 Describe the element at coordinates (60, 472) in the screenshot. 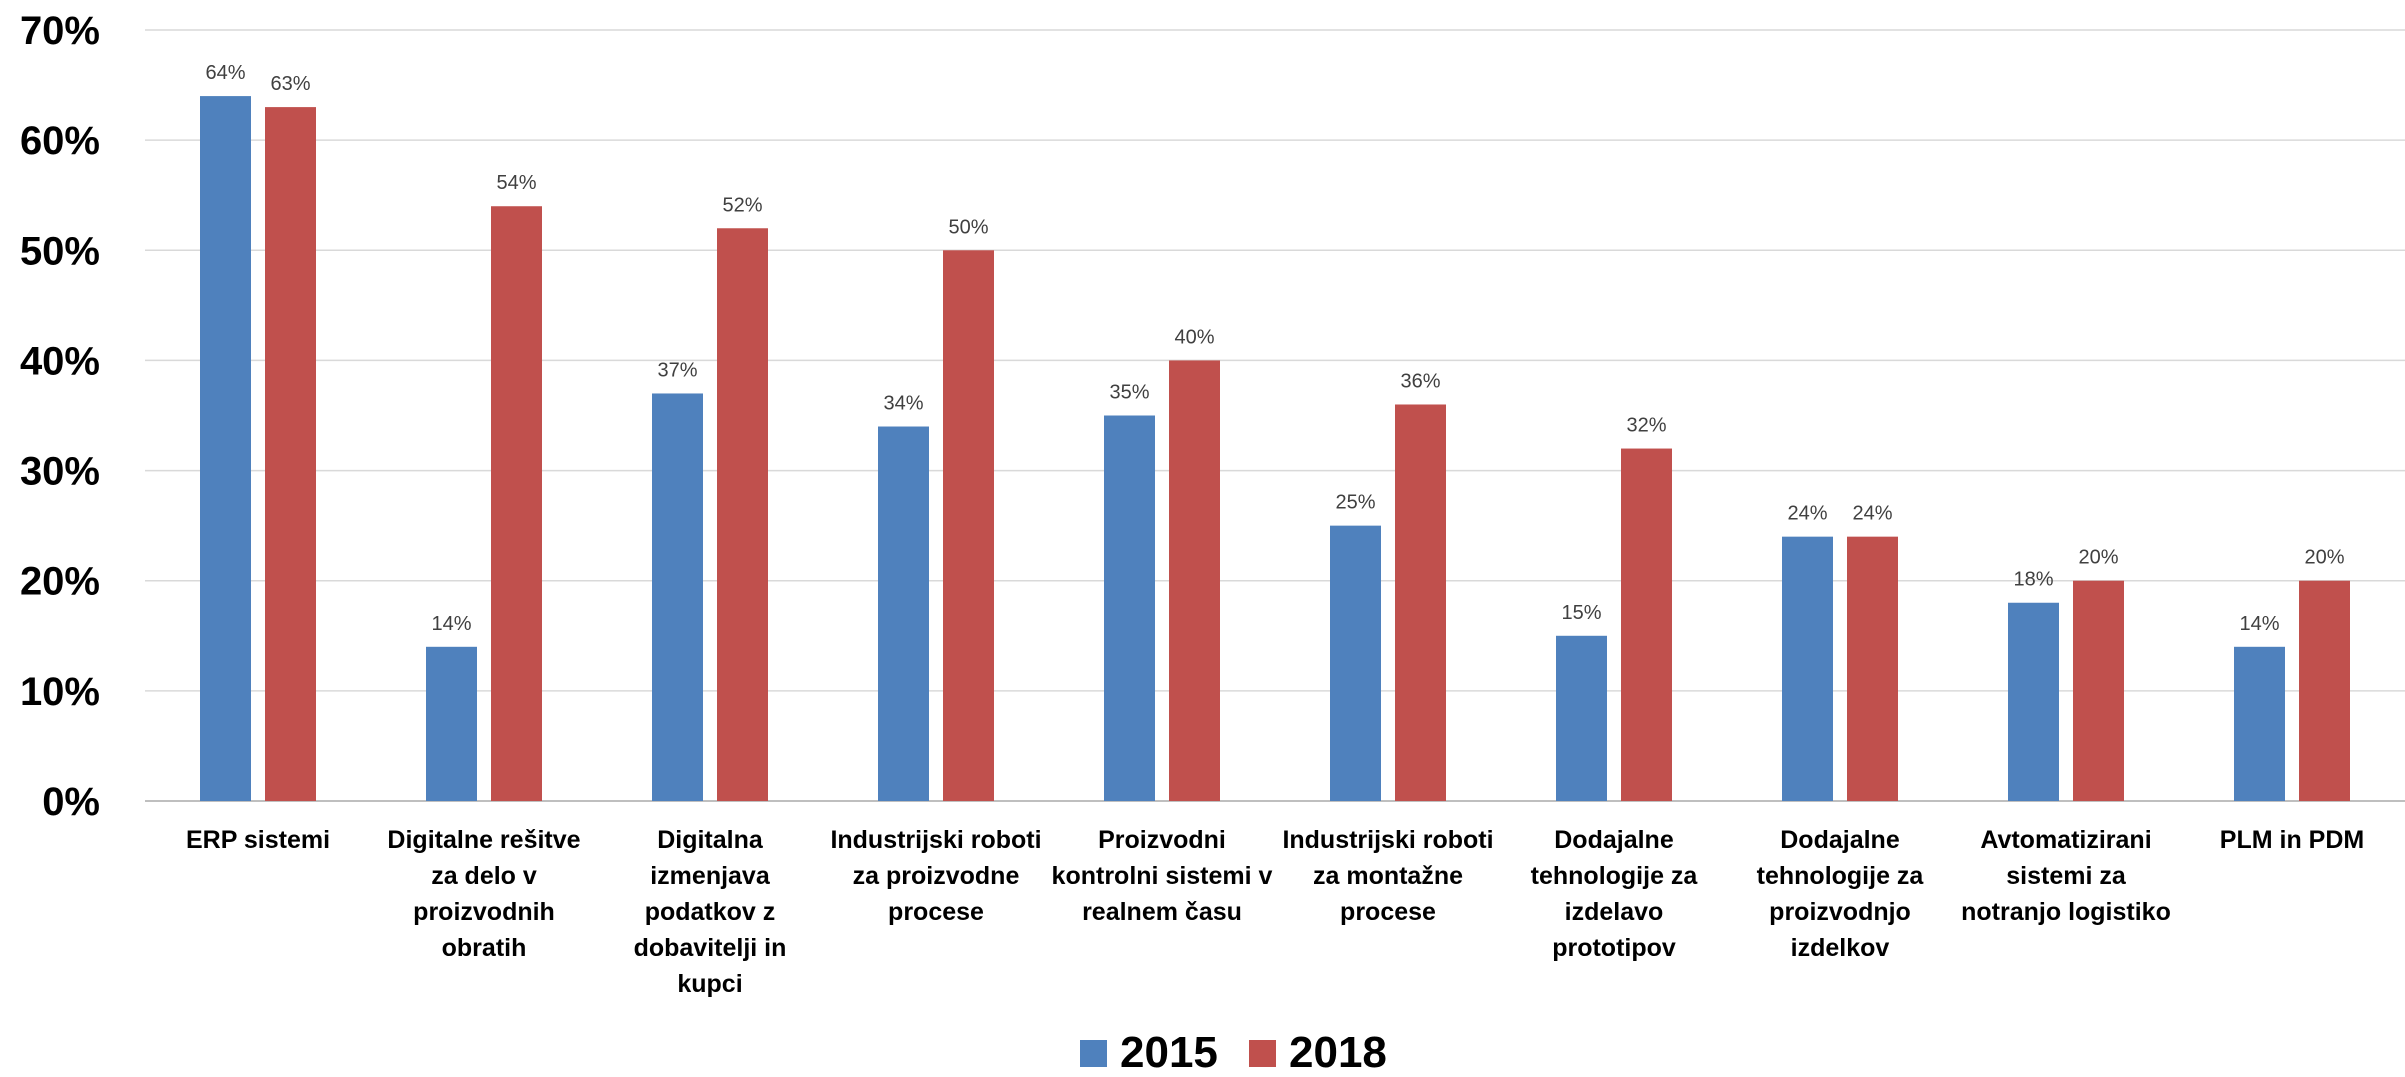

I see `y-tick-label: 30%` at that location.